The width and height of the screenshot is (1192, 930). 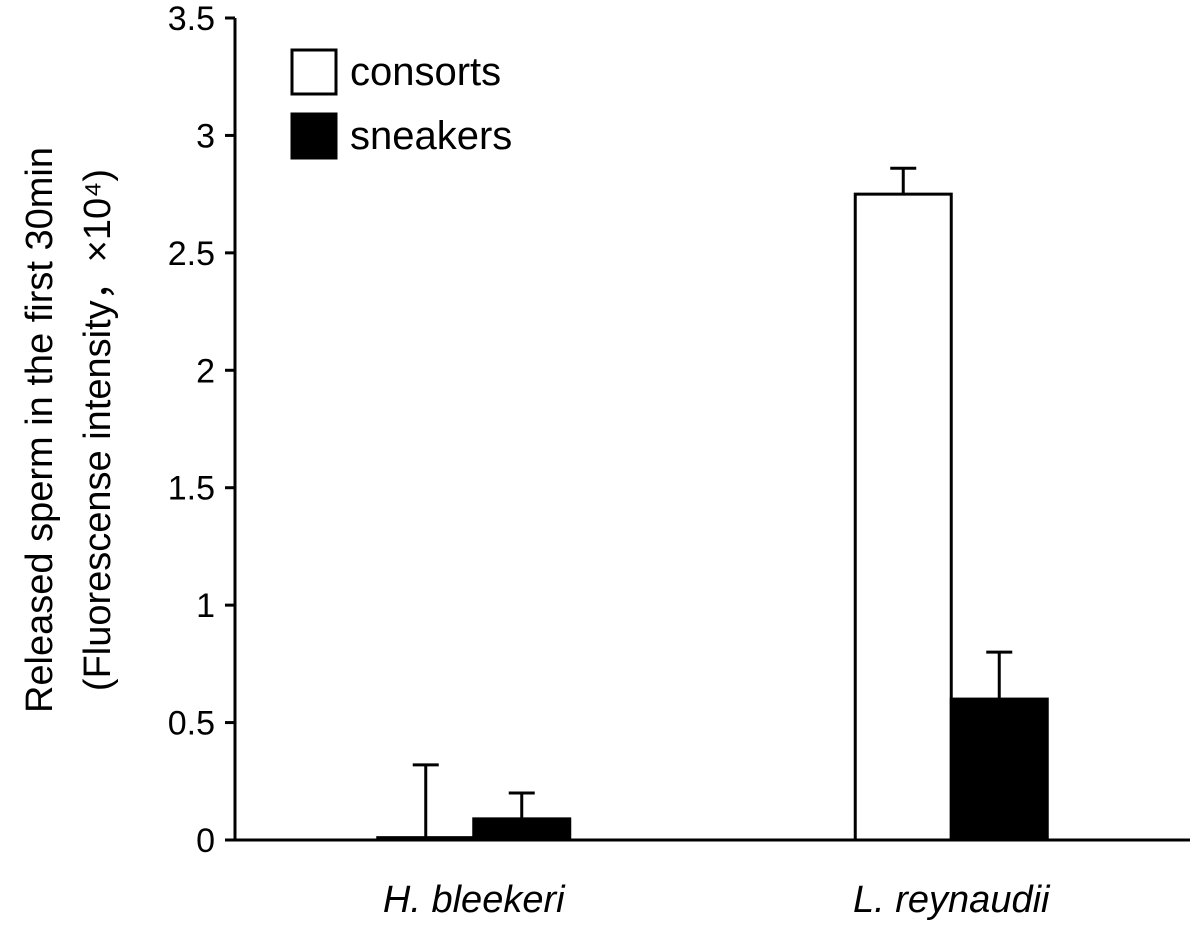 I want to click on x-axis-labels: H. bleekeri L. reynaudii, so click(x=717, y=900).